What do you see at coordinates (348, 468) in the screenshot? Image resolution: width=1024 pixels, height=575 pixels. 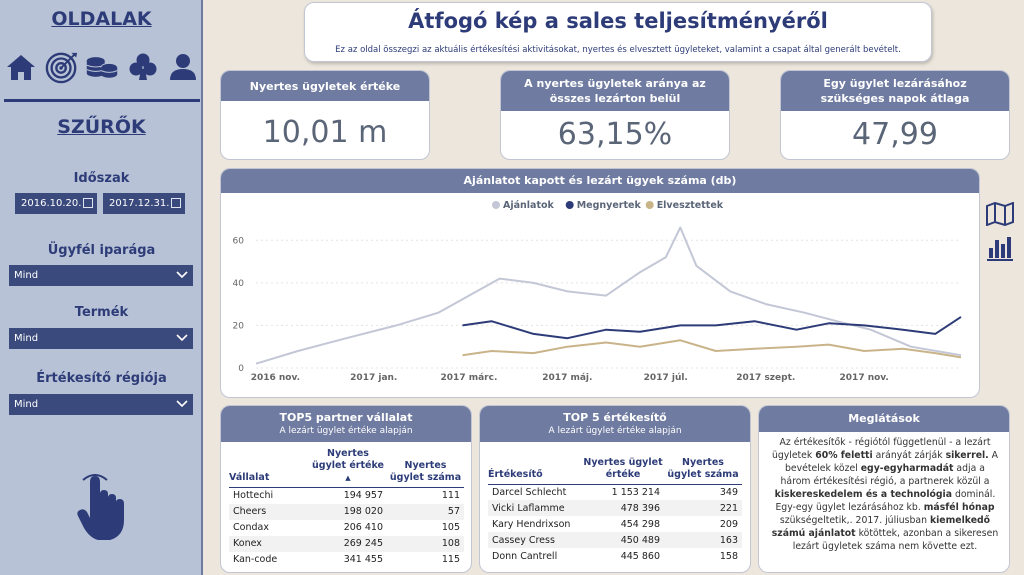 I see `column-header: Nyertes ügylet értéke ▲` at bounding box center [348, 468].